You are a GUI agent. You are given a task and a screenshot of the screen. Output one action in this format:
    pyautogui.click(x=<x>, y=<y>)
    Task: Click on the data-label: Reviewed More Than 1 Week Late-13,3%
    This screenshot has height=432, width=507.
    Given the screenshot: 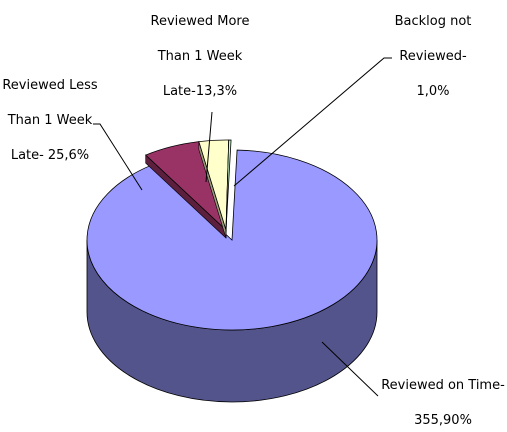 What is the action you would take?
    pyautogui.click(x=200, y=56)
    